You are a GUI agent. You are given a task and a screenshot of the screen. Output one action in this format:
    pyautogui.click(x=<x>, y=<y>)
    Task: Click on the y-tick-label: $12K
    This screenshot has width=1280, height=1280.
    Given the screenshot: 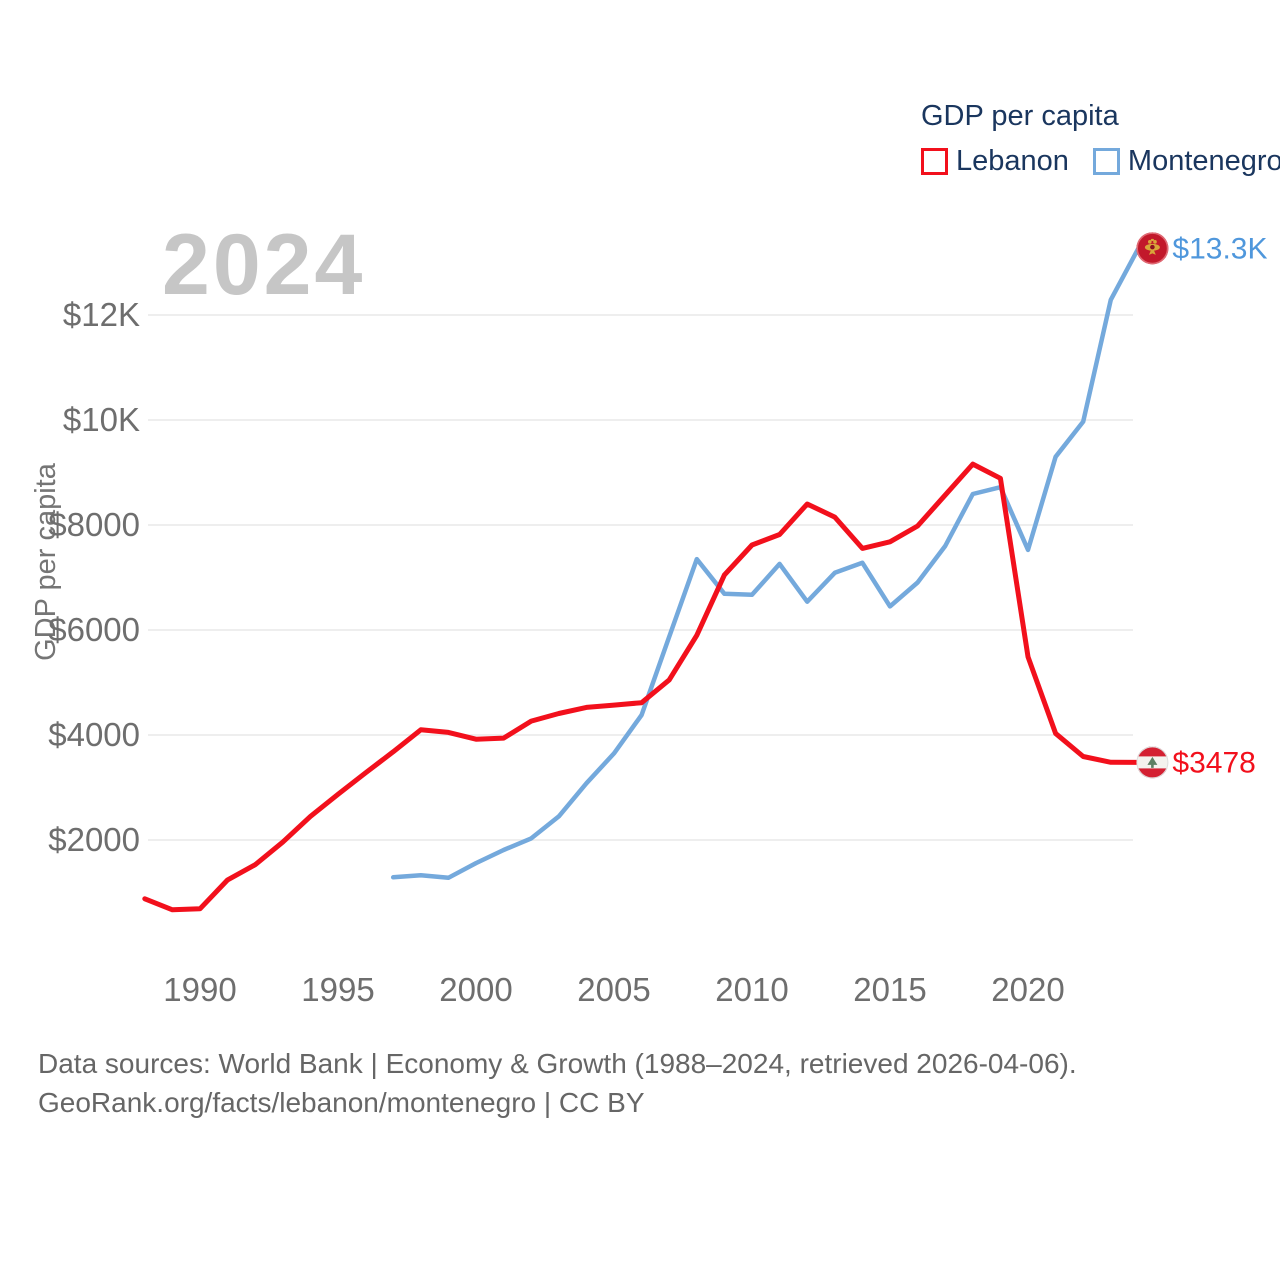 What is the action you would take?
    pyautogui.click(x=101, y=314)
    